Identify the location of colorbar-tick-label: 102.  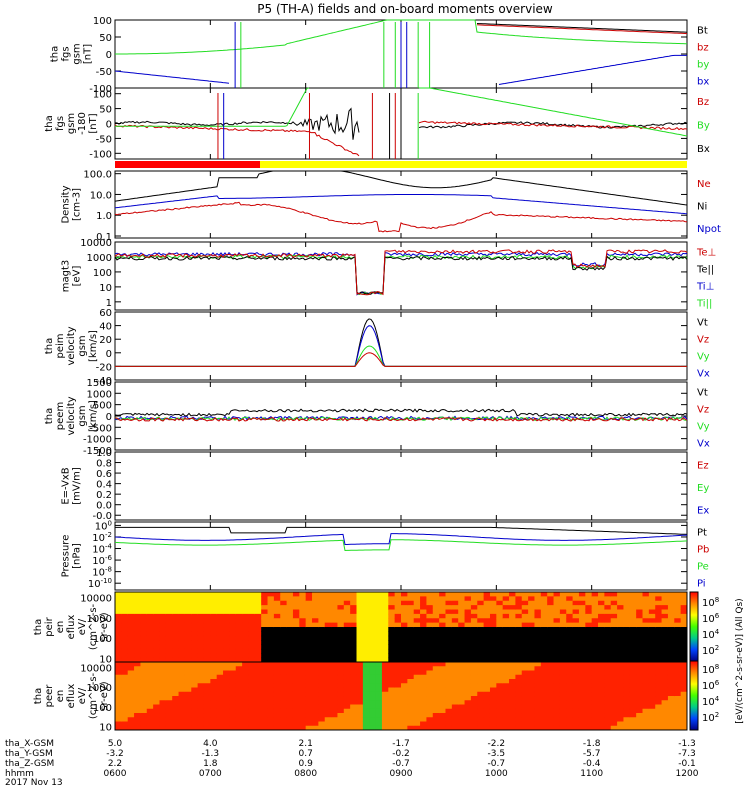
(710, 717).